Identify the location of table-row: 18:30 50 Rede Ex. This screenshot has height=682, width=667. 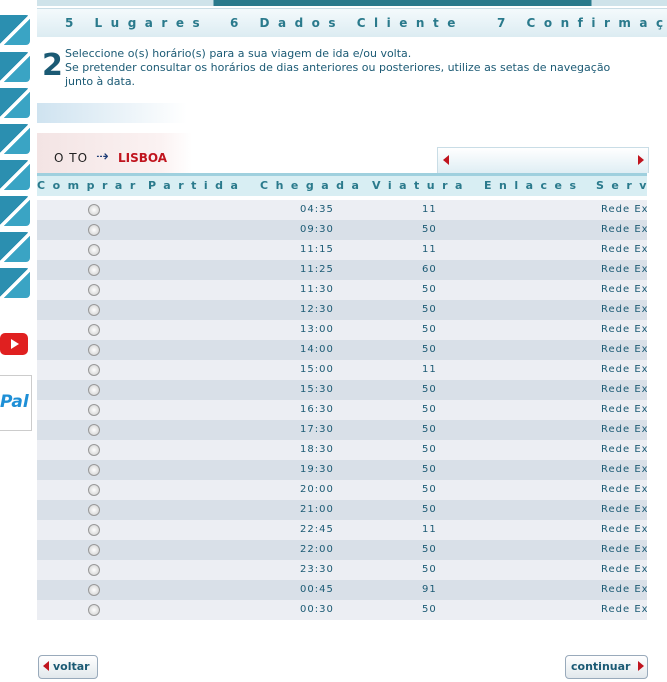
(342, 450).